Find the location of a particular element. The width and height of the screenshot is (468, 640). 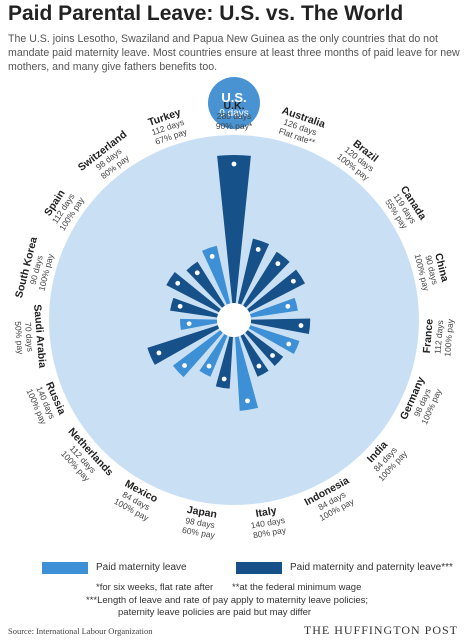

bar-marker-russia is located at coordinates (159, 353).